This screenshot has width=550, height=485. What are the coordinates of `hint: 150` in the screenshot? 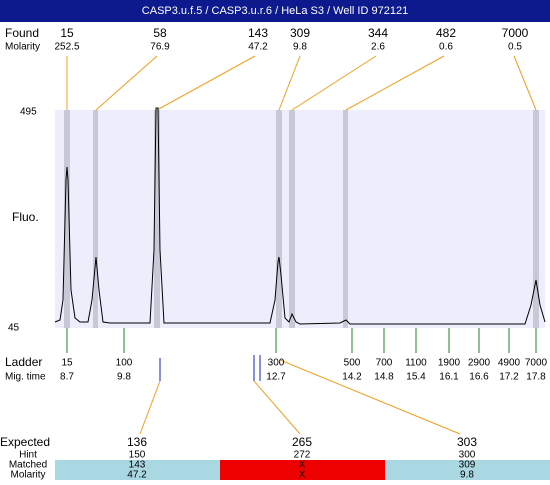 It's located at (137, 455).